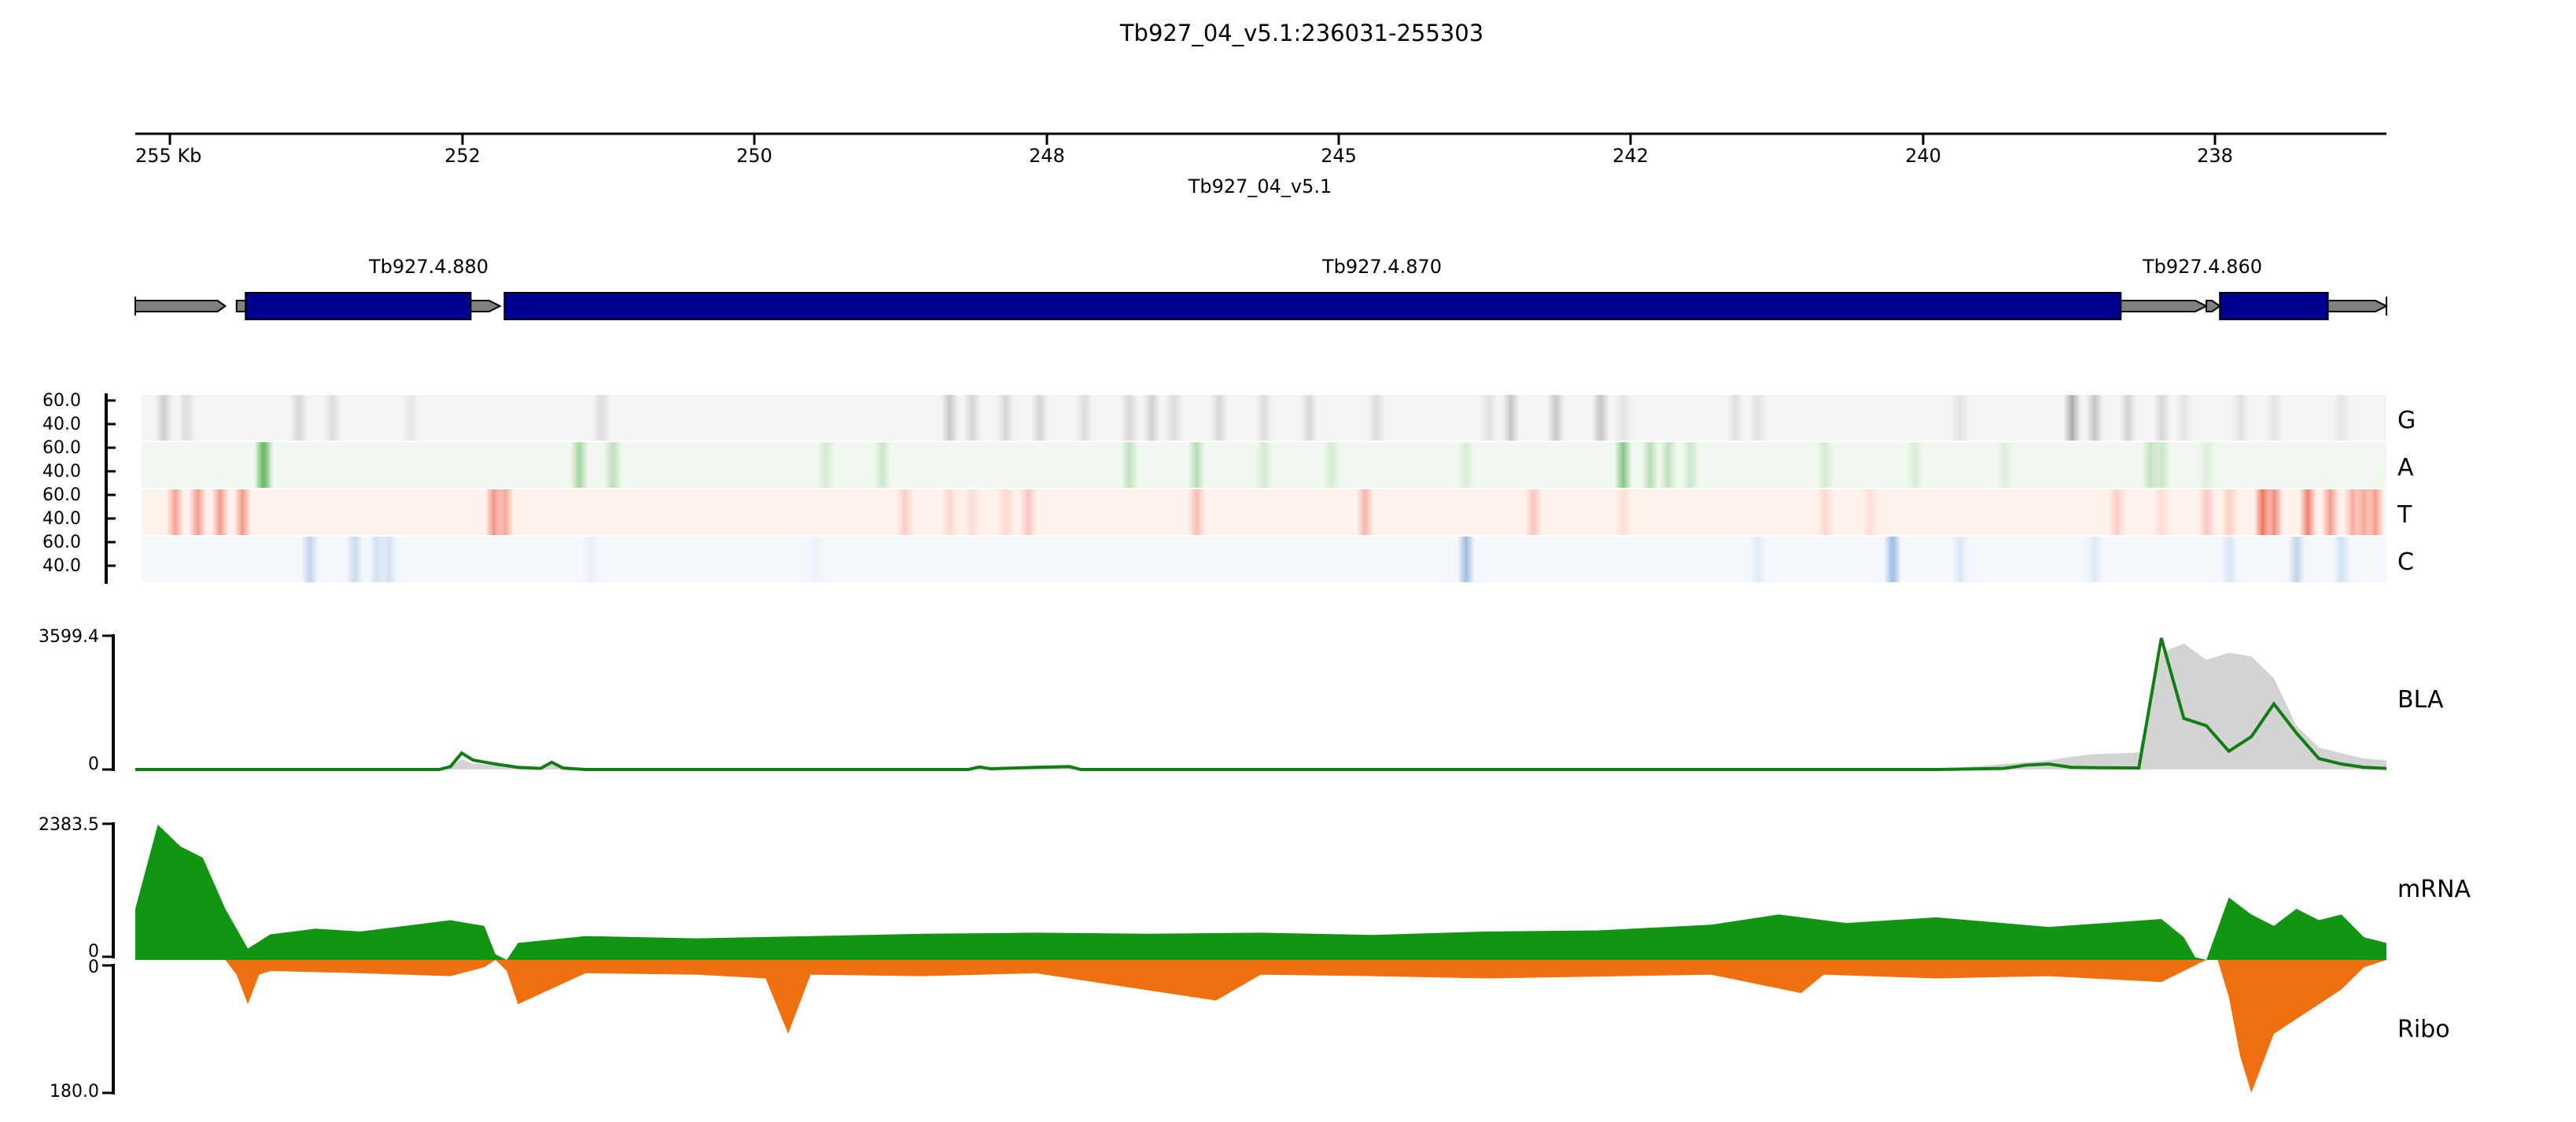  I want to click on bla-signal-line, so click(1261, 704).